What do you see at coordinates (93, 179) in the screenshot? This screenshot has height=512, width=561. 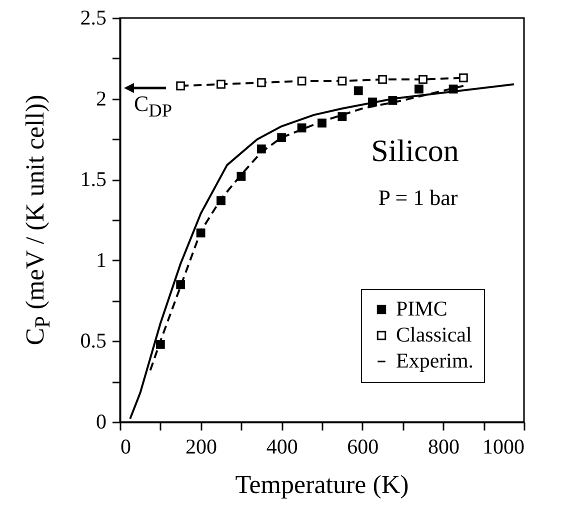 I see `y-tick-label: 1.5` at bounding box center [93, 179].